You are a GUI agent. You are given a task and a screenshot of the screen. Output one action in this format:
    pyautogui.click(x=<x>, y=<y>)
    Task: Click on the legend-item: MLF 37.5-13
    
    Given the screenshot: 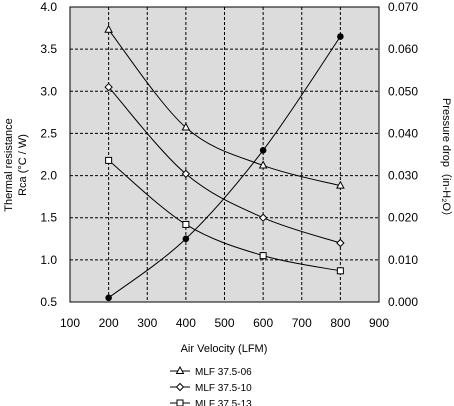 What is the action you would take?
    pyautogui.click(x=211, y=402)
    